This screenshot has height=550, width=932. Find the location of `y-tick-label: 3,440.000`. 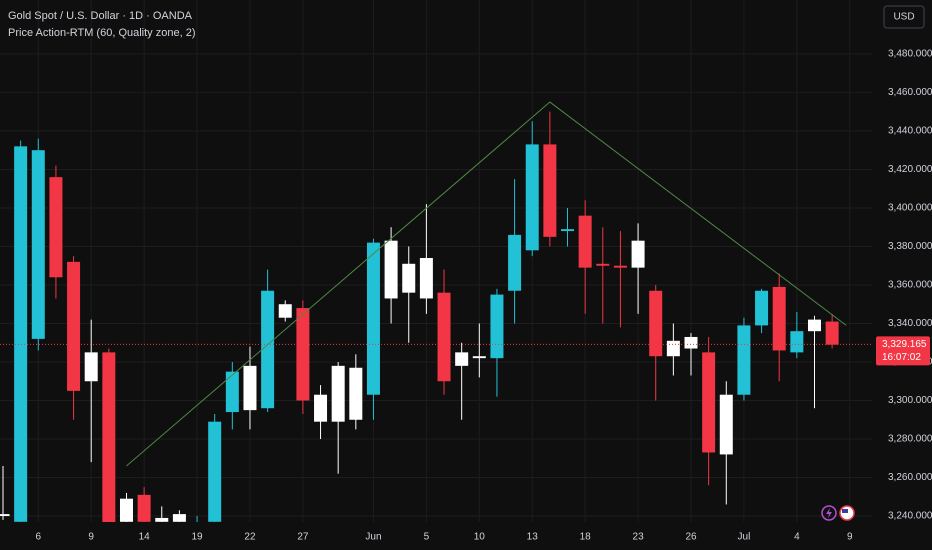

y-tick-label: 3,440.000 is located at coordinates (910, 131).